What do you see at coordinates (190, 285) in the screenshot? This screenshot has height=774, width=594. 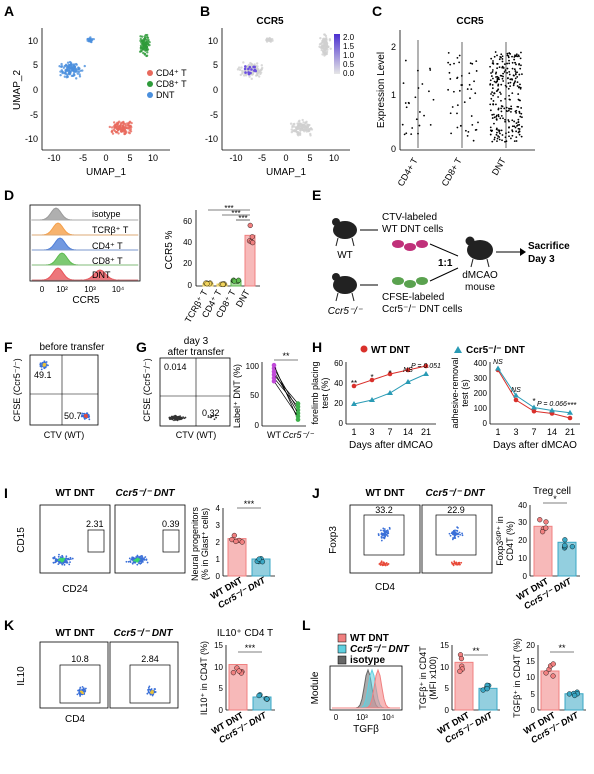 I see `d-bar-ytick: 0` at bounding box center [190, 285].